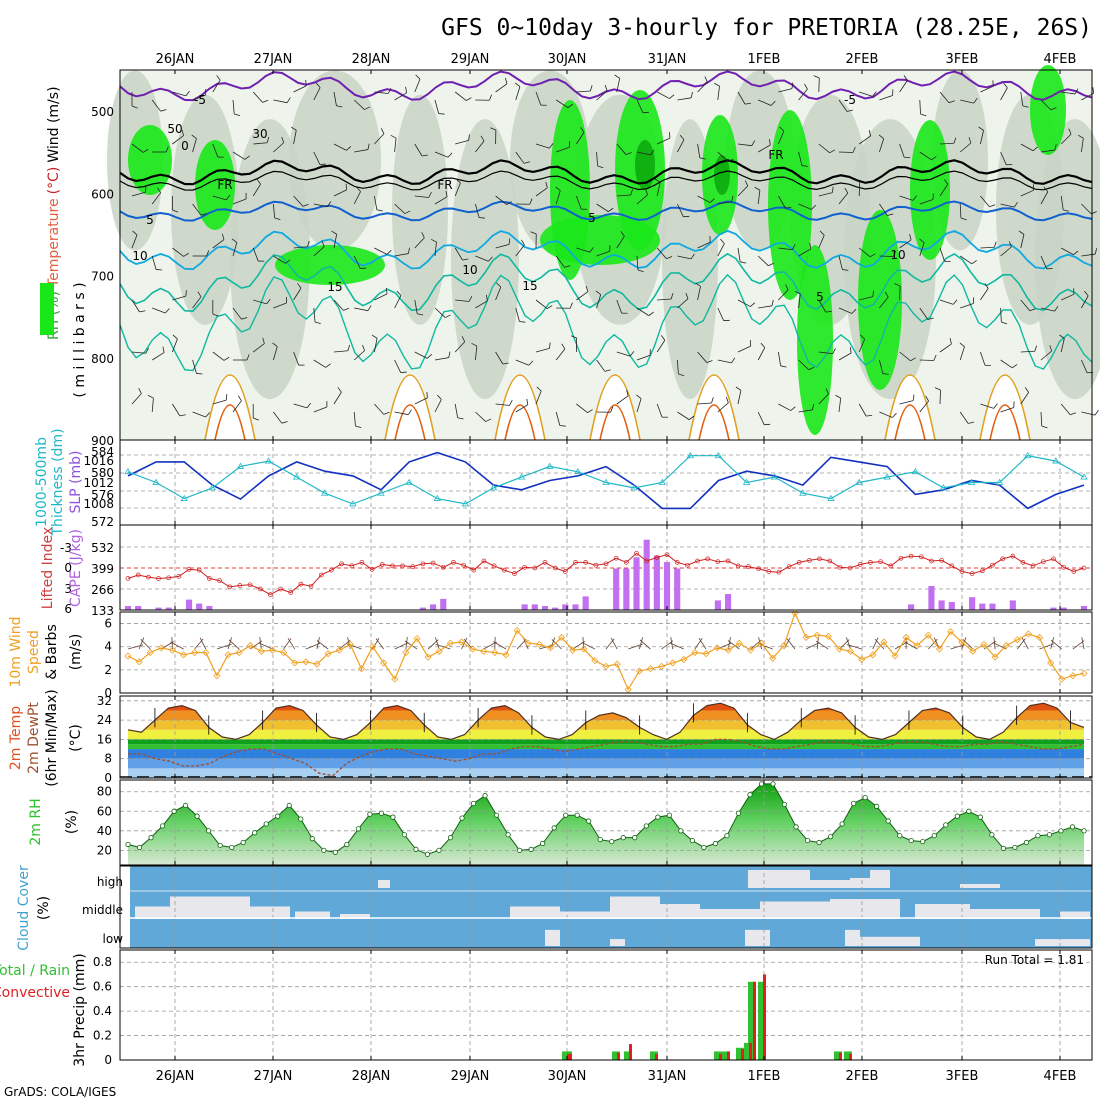 This screenshot has height=1100, width=1100. Describe the element at coordinates (1005, 407) in the screenshot. I see `warm-cell-contour` at that location.